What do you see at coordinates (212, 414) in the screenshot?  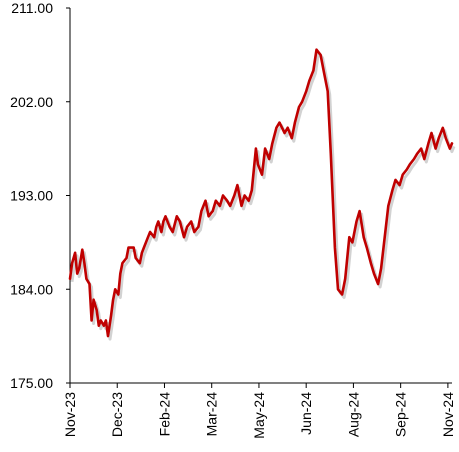 I see `x-tick-label: Mar-24` at bounding box center [212, 414].